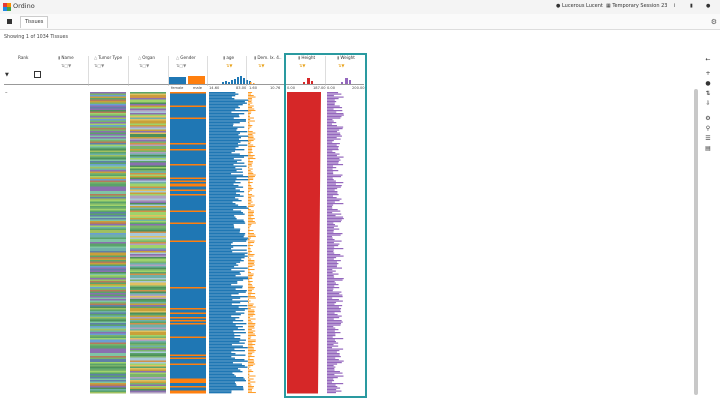 Image resolution: width=720 pixels, height=405 pixels. I want to click on col-header-weight: ▮Weight, so click(346, 57).